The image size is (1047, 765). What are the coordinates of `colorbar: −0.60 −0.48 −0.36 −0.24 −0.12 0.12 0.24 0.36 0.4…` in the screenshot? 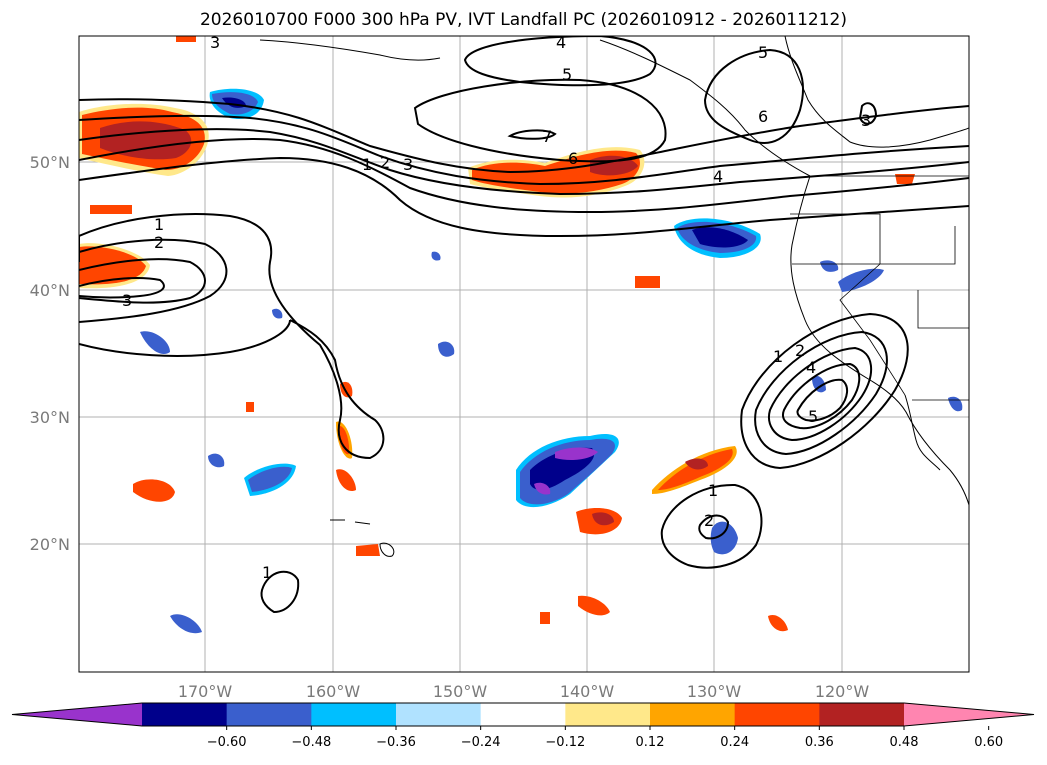 It's located at (523, 726).